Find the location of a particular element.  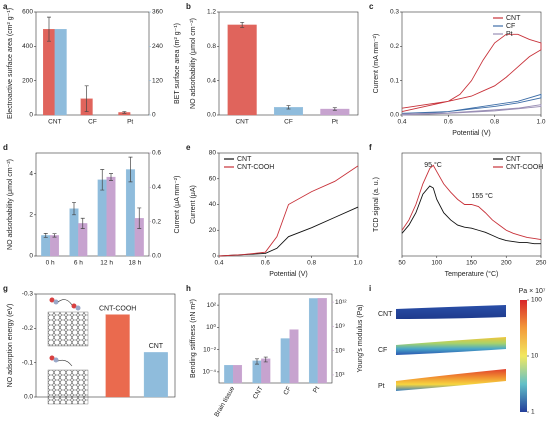

y2-tick-label: 240 is located at coordinates (157, 46).